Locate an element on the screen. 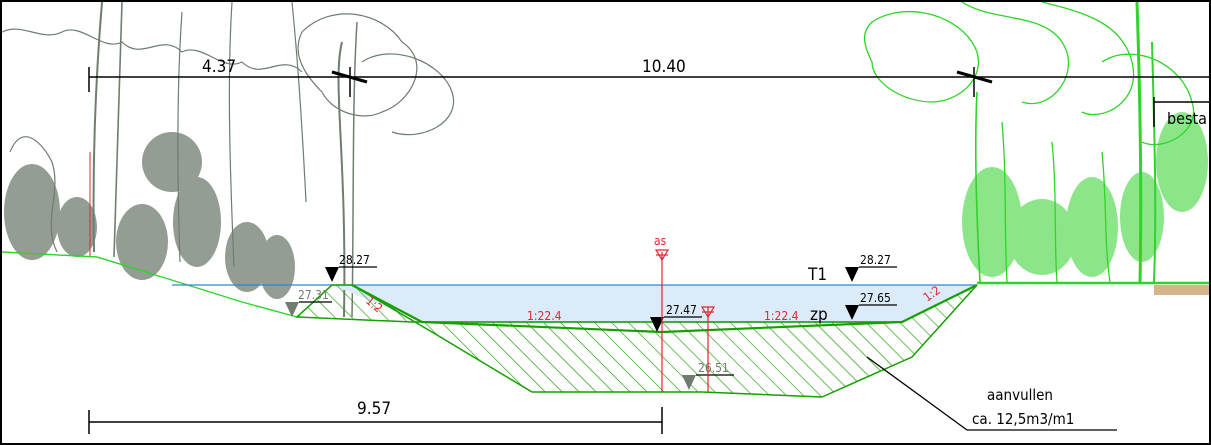 The image size is (1211, 445). t1-label: T1 is located at coordinates (817, 275).